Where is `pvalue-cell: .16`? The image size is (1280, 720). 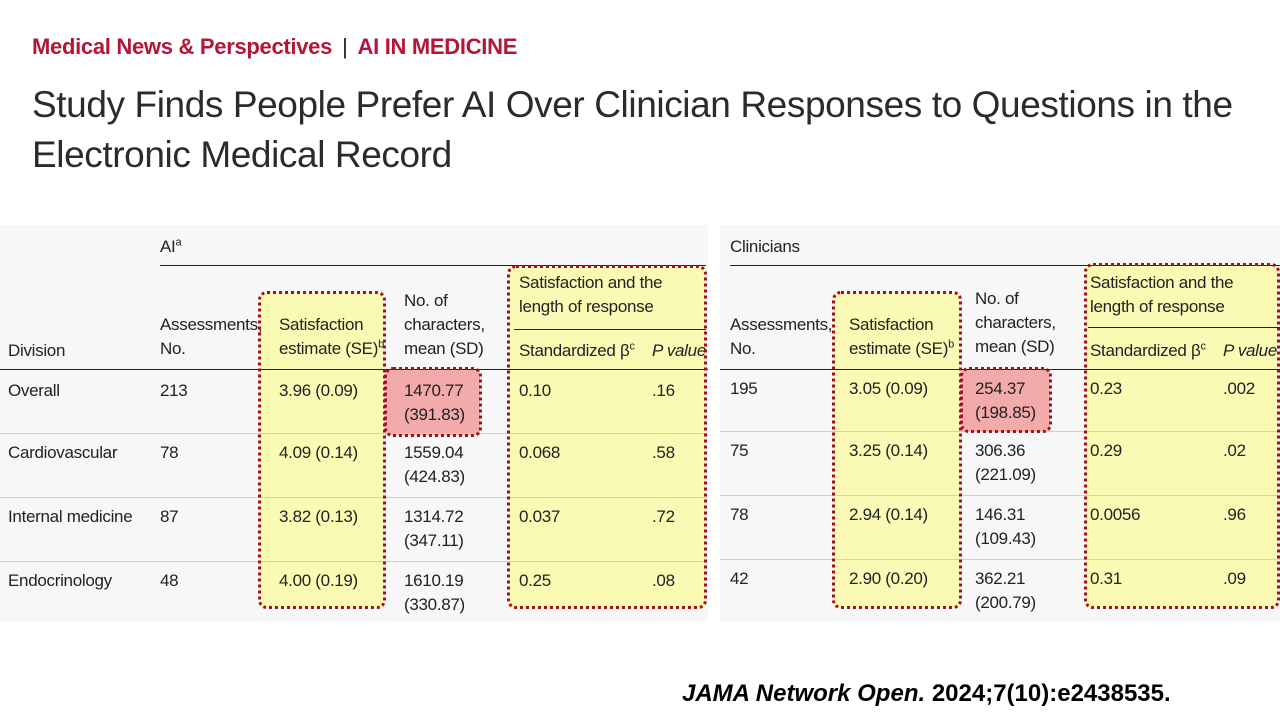
pvalue-cell: .16 is located at coordinates (663, 390).